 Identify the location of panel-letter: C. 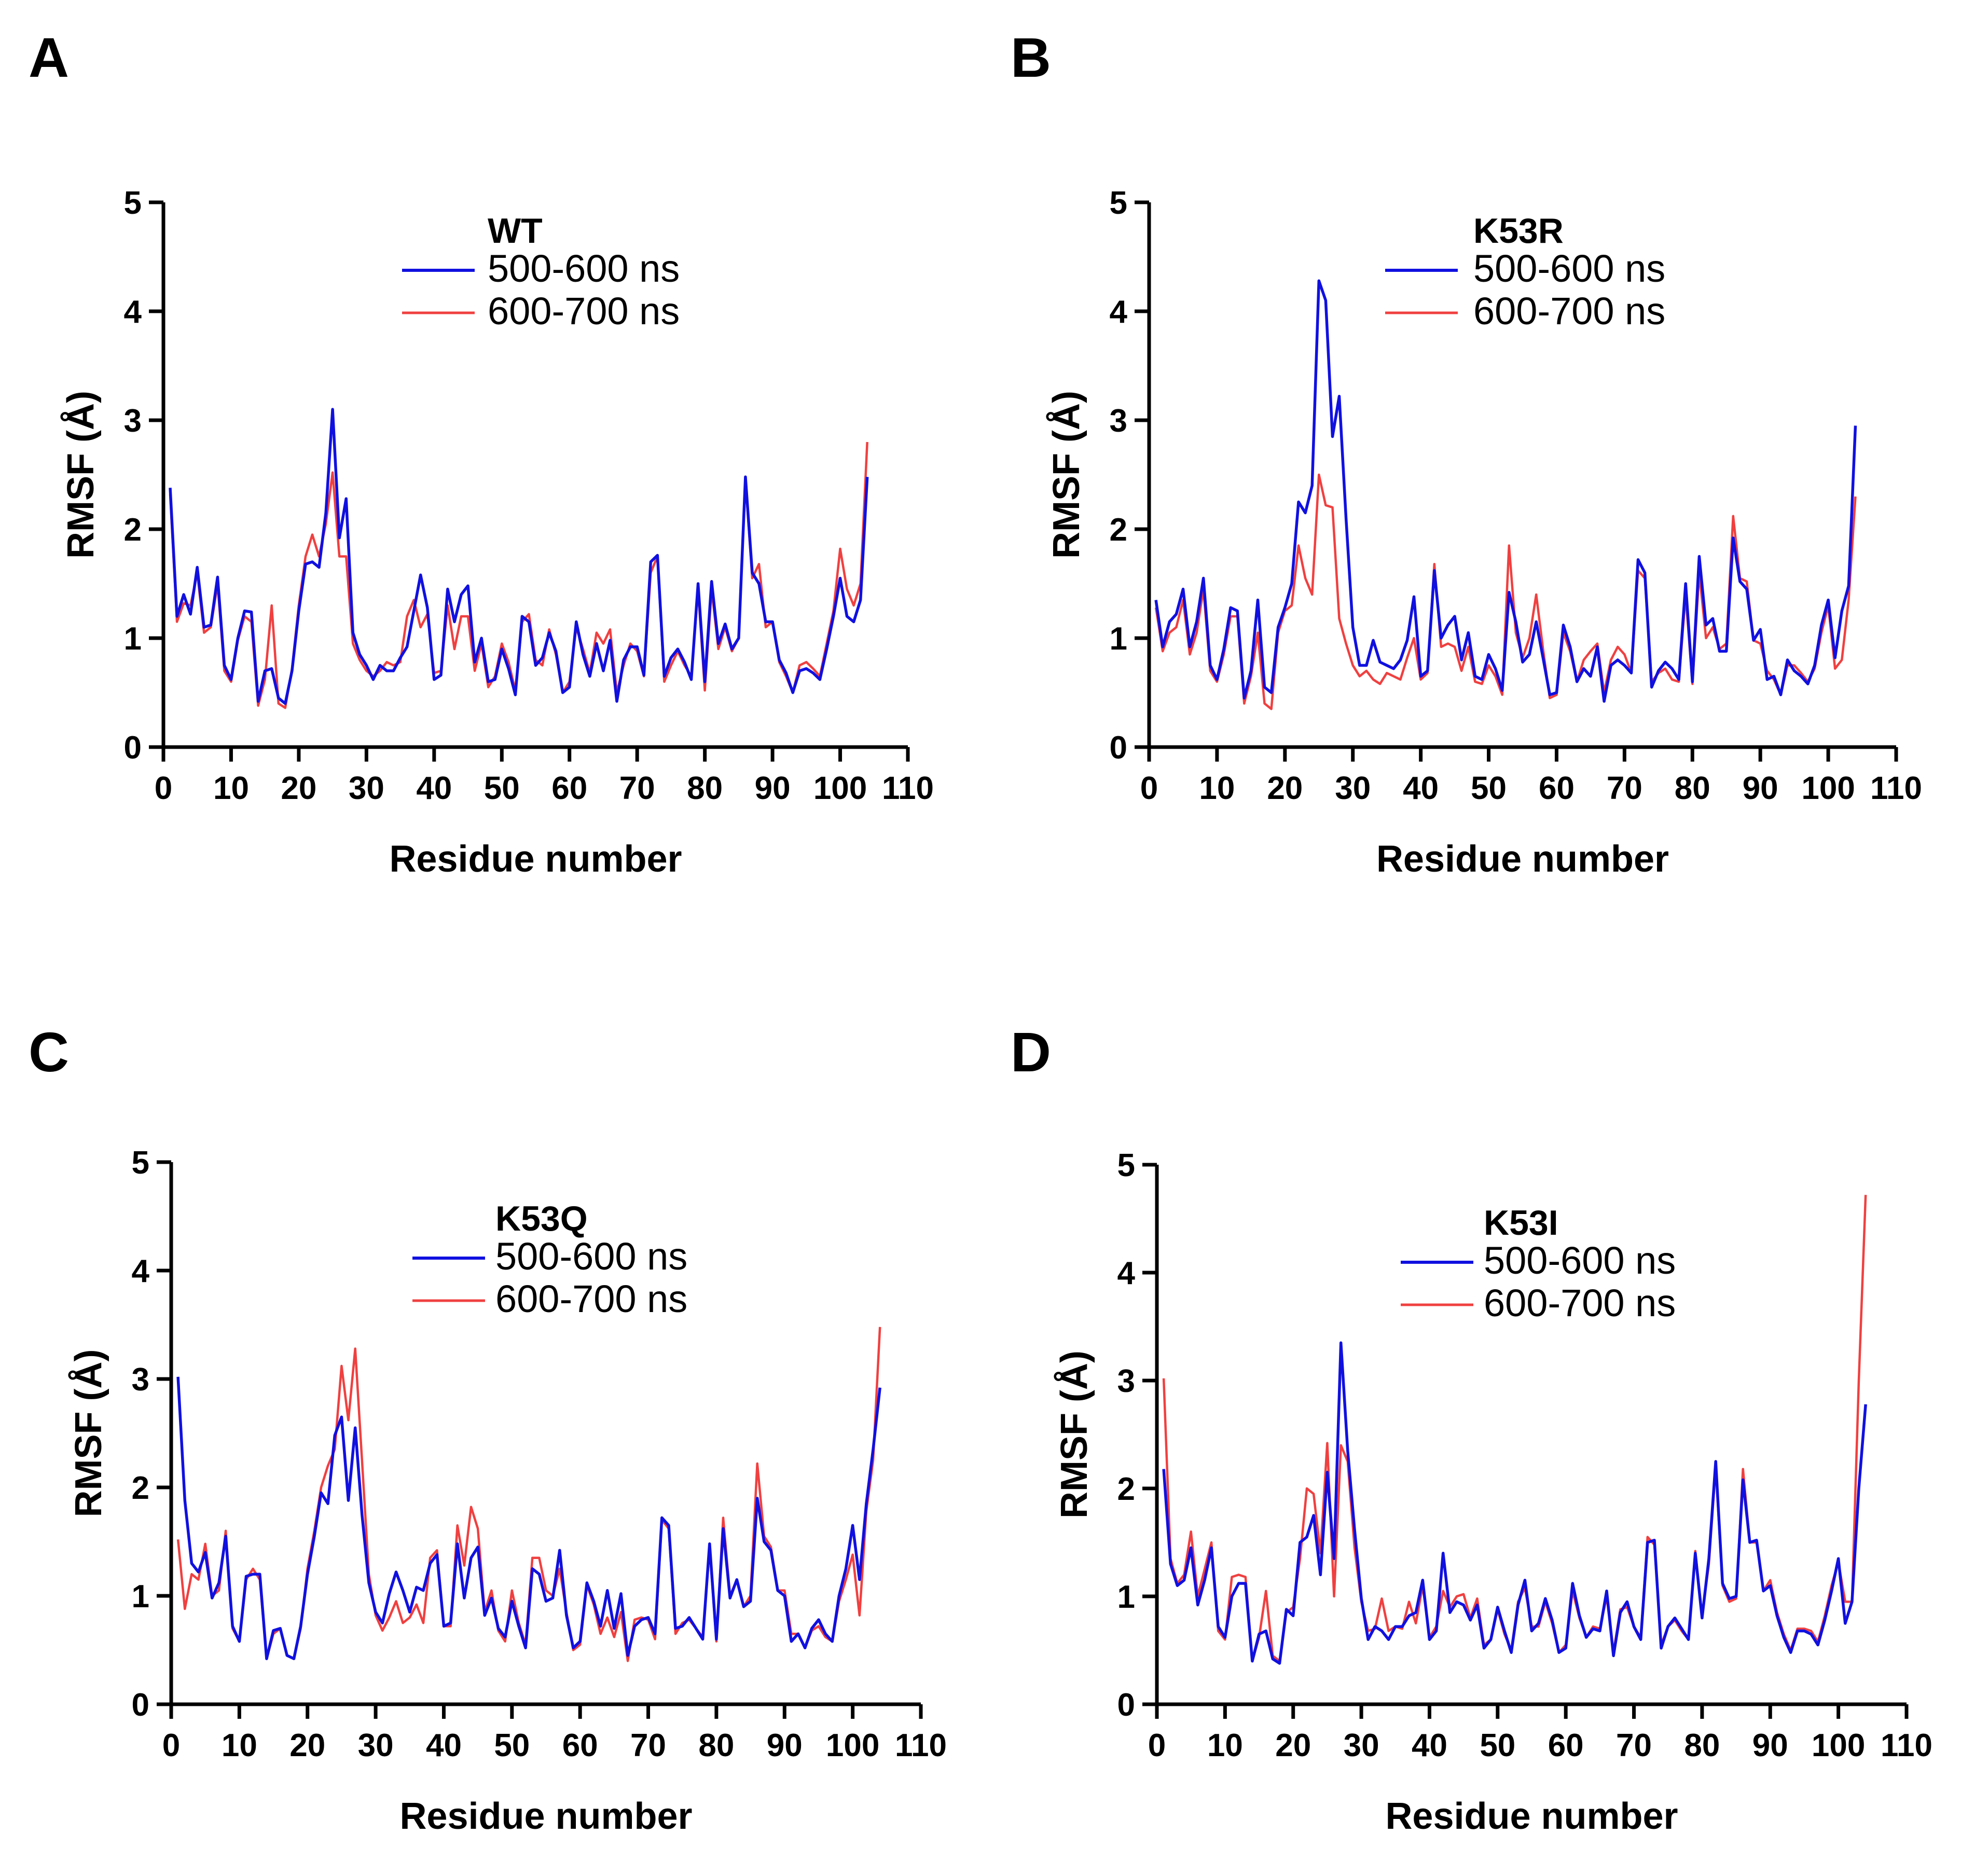
(49, 1051).